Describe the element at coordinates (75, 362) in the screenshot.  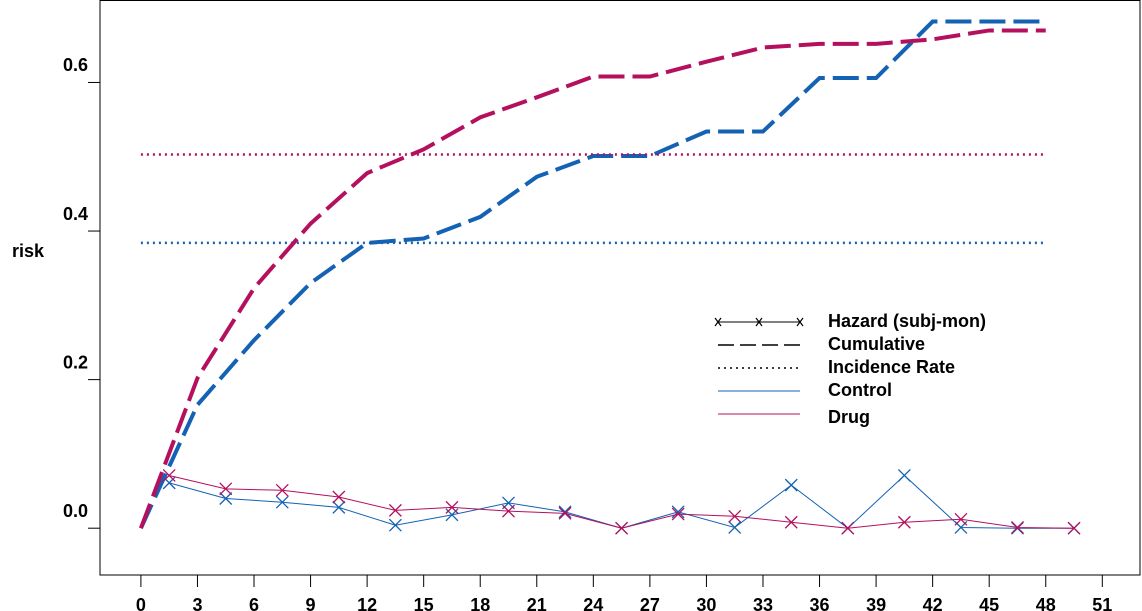
I see `y-tick-label: 0.2` at that location.